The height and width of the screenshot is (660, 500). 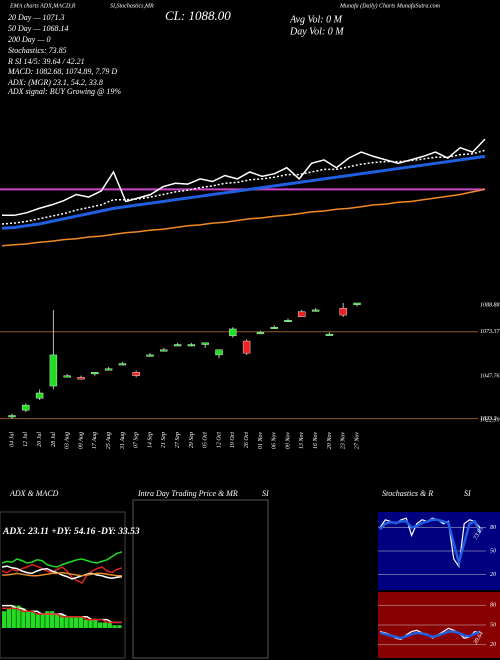 I want to click on header-text: Munafa (Daily) Charts MunafaSutra.com, so click(x=390, y=5).